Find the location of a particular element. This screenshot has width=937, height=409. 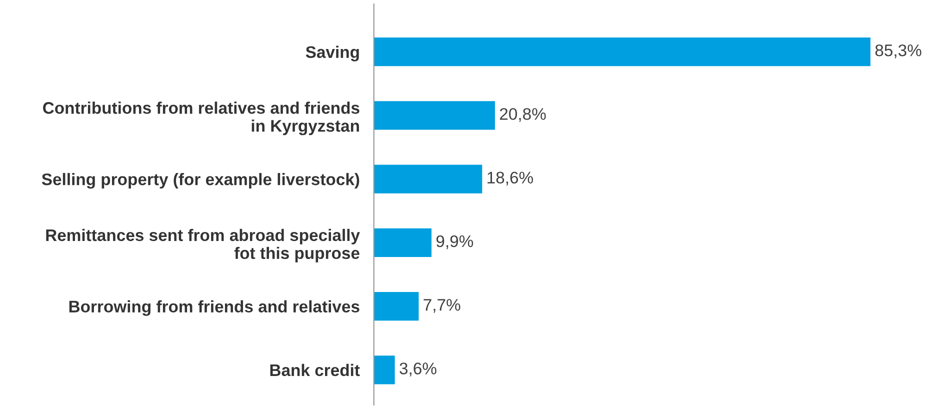

y-tick-label: Borrowing from friends and relatives is located at coordinates (214, 308).